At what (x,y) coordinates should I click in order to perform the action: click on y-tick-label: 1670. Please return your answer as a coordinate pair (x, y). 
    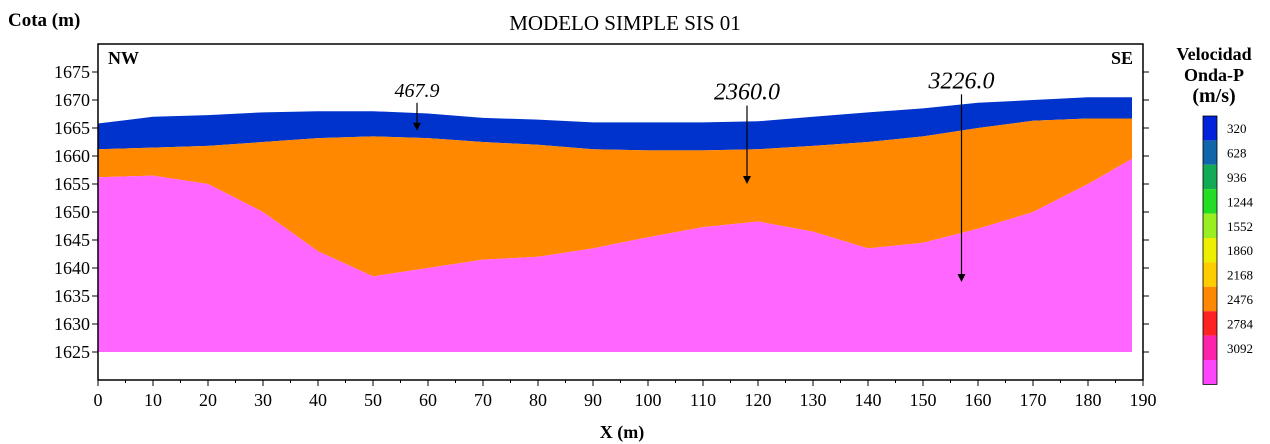
    Looking at the image, I should click on (72, 100).